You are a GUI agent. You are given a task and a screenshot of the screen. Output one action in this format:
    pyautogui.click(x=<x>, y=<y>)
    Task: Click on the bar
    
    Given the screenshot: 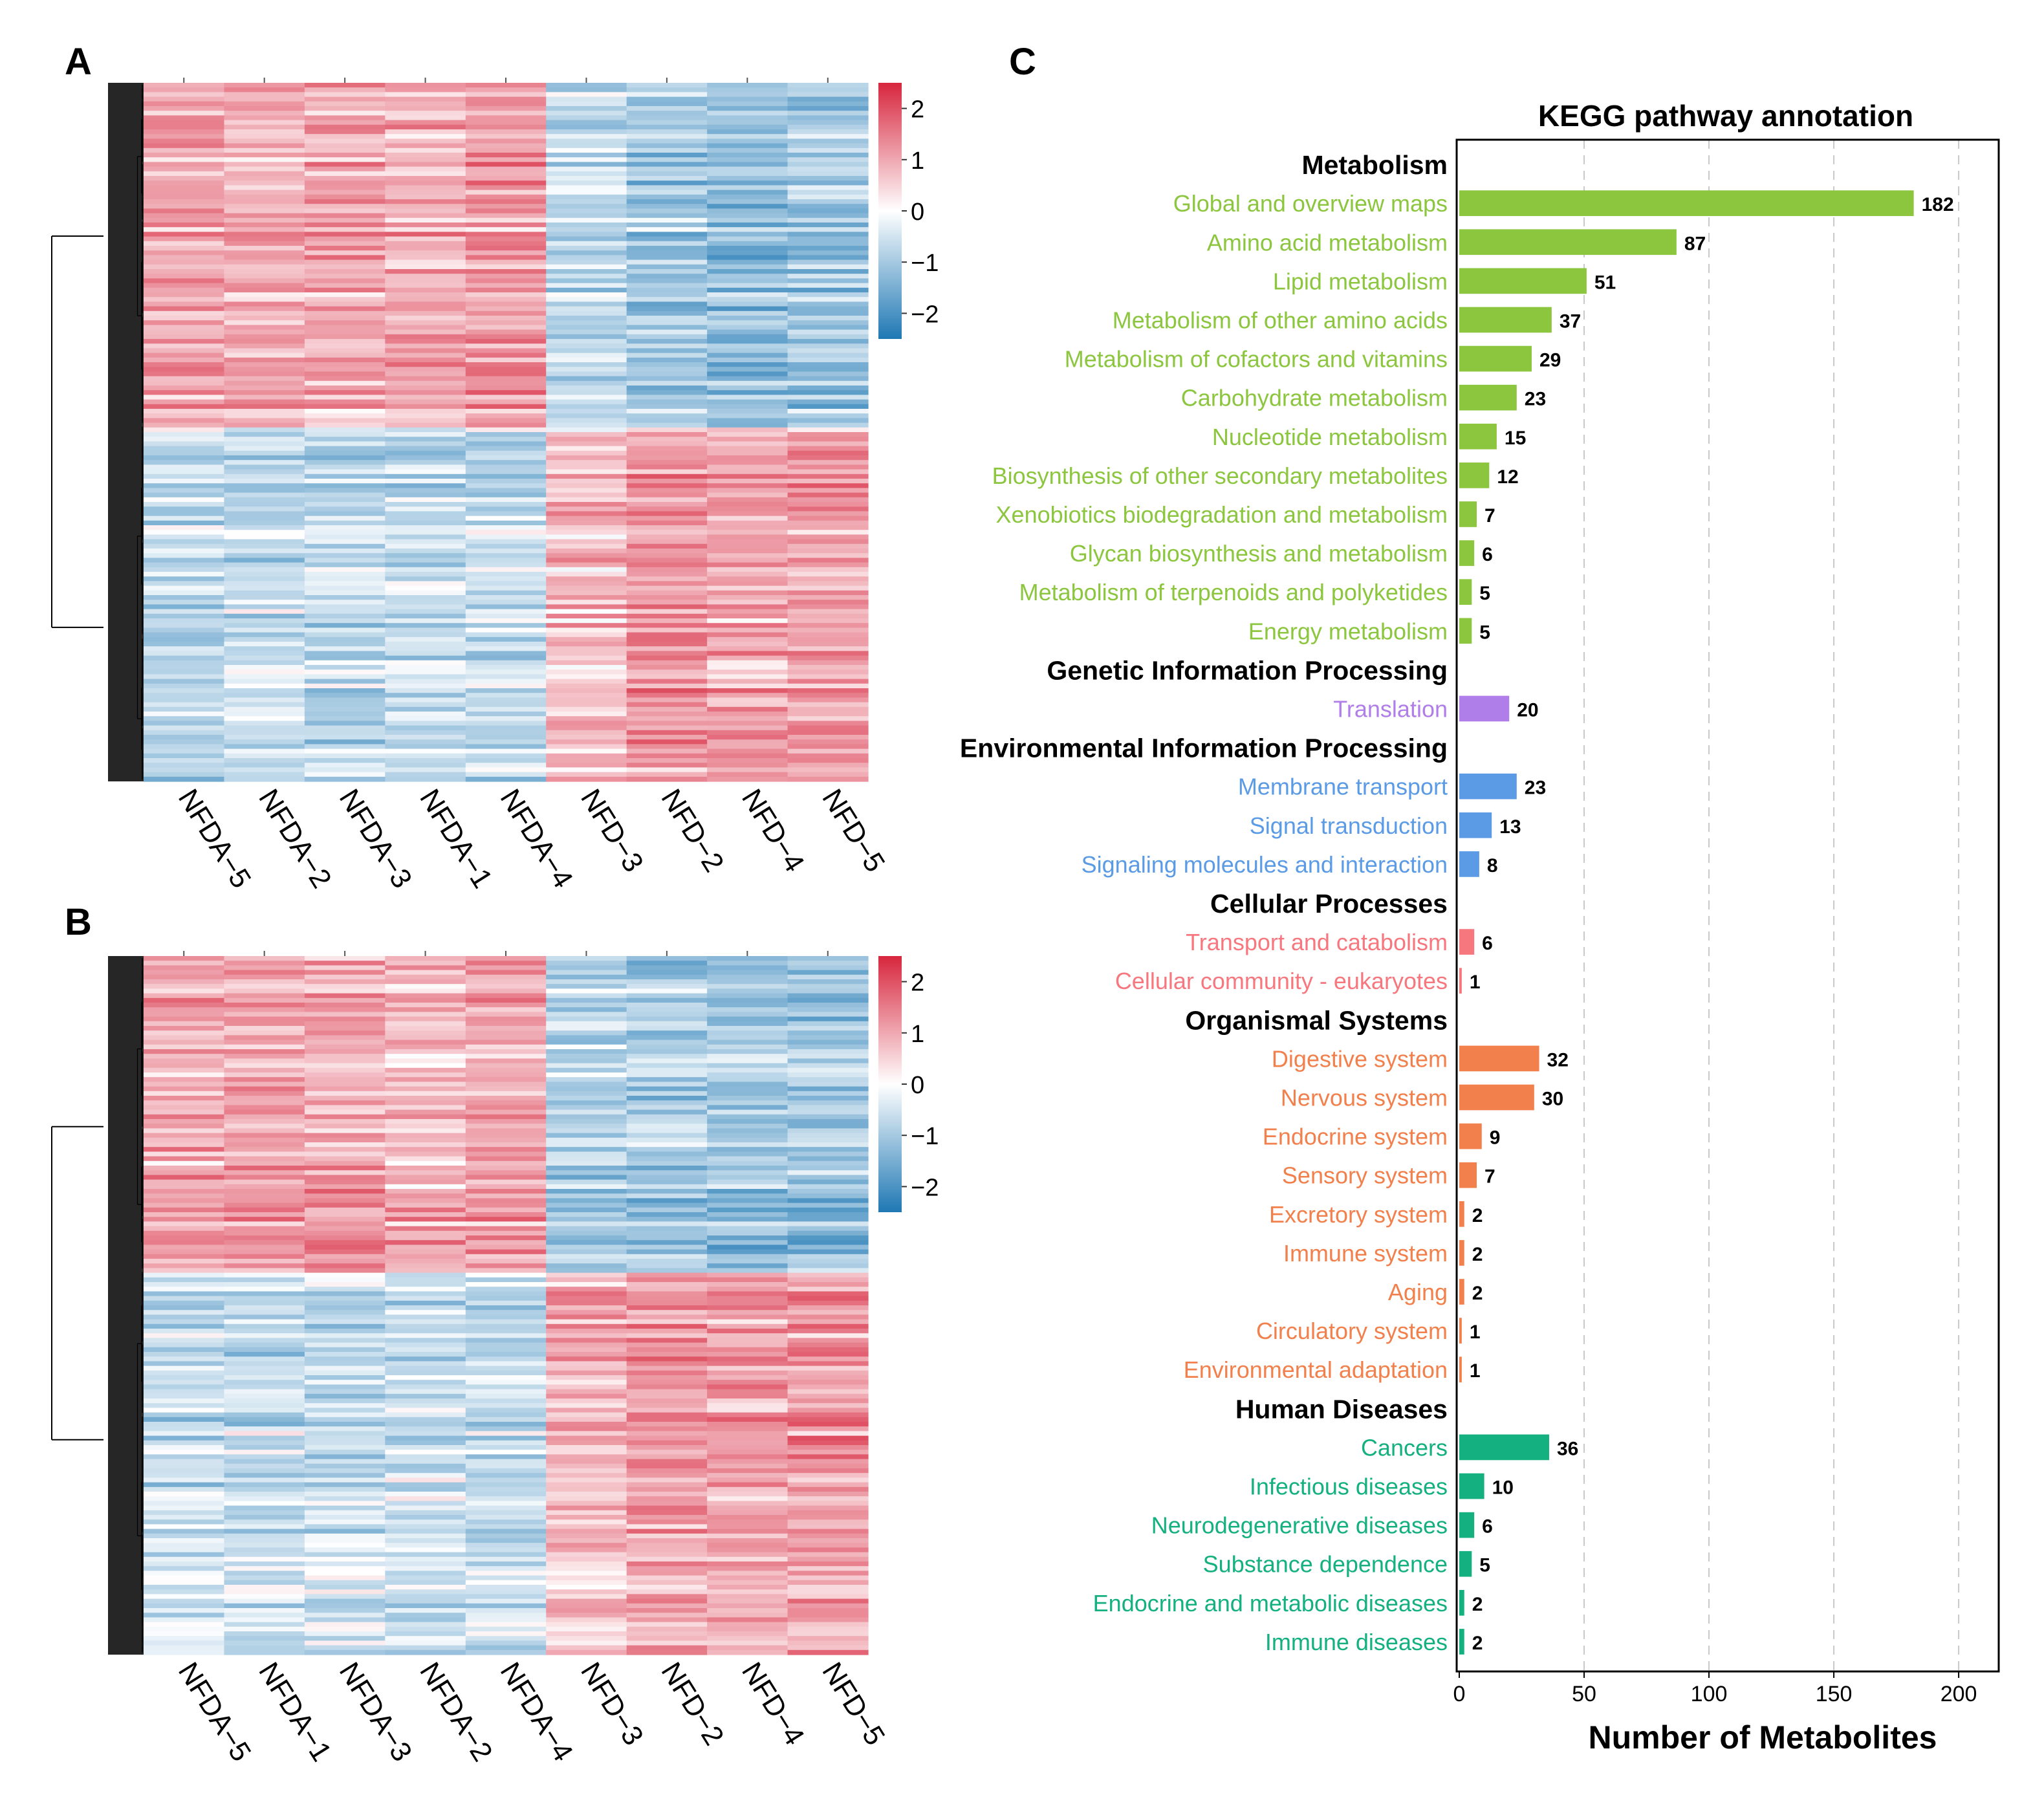 What is the action you would take?
    pyautogui.click(x=1461, y=1603)
    